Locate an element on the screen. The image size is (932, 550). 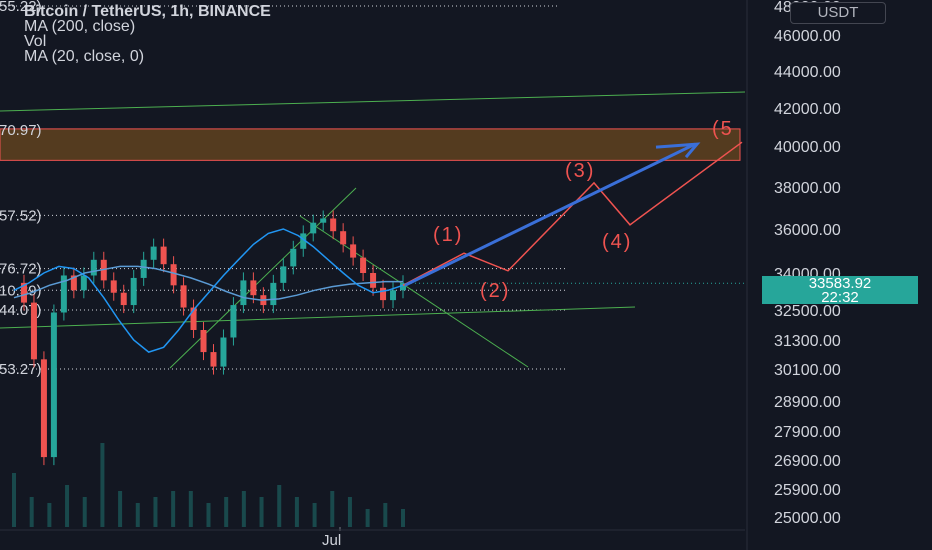
y-tick-label: 42000.00 is located at coordinates (807, 109).